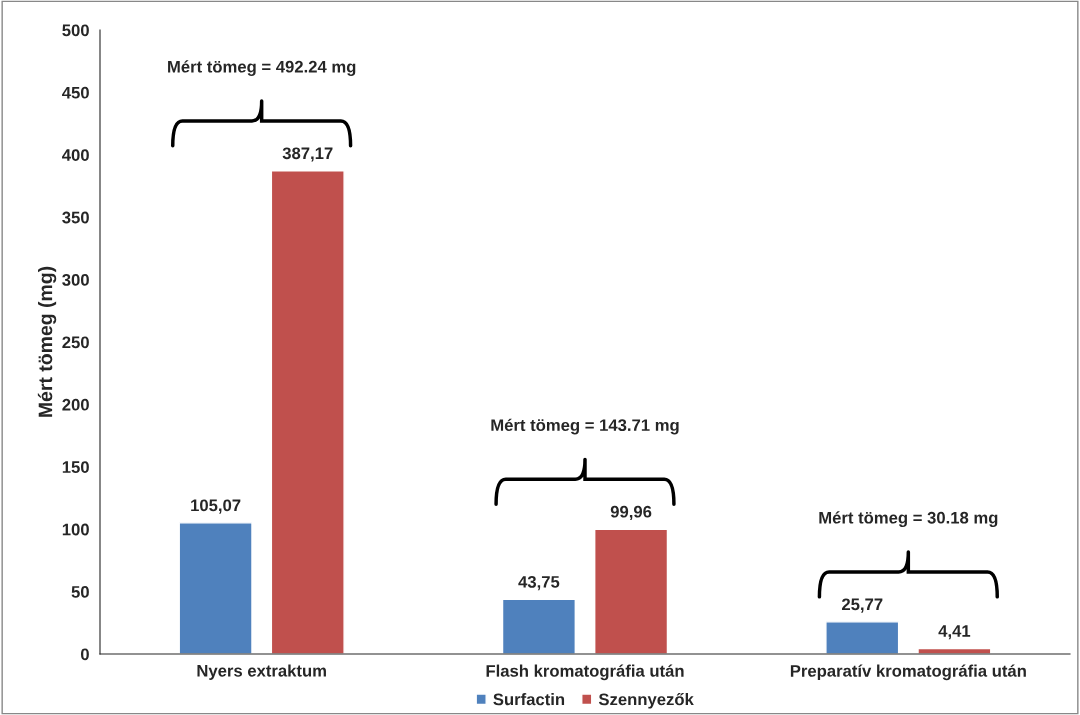 Image resolution: width=1080 pixels, height=715 pixels. Describe the element at coordinates (585, 672) in the screenshot. I see `x-tick-label: Flash kromatográfia után` at that location.